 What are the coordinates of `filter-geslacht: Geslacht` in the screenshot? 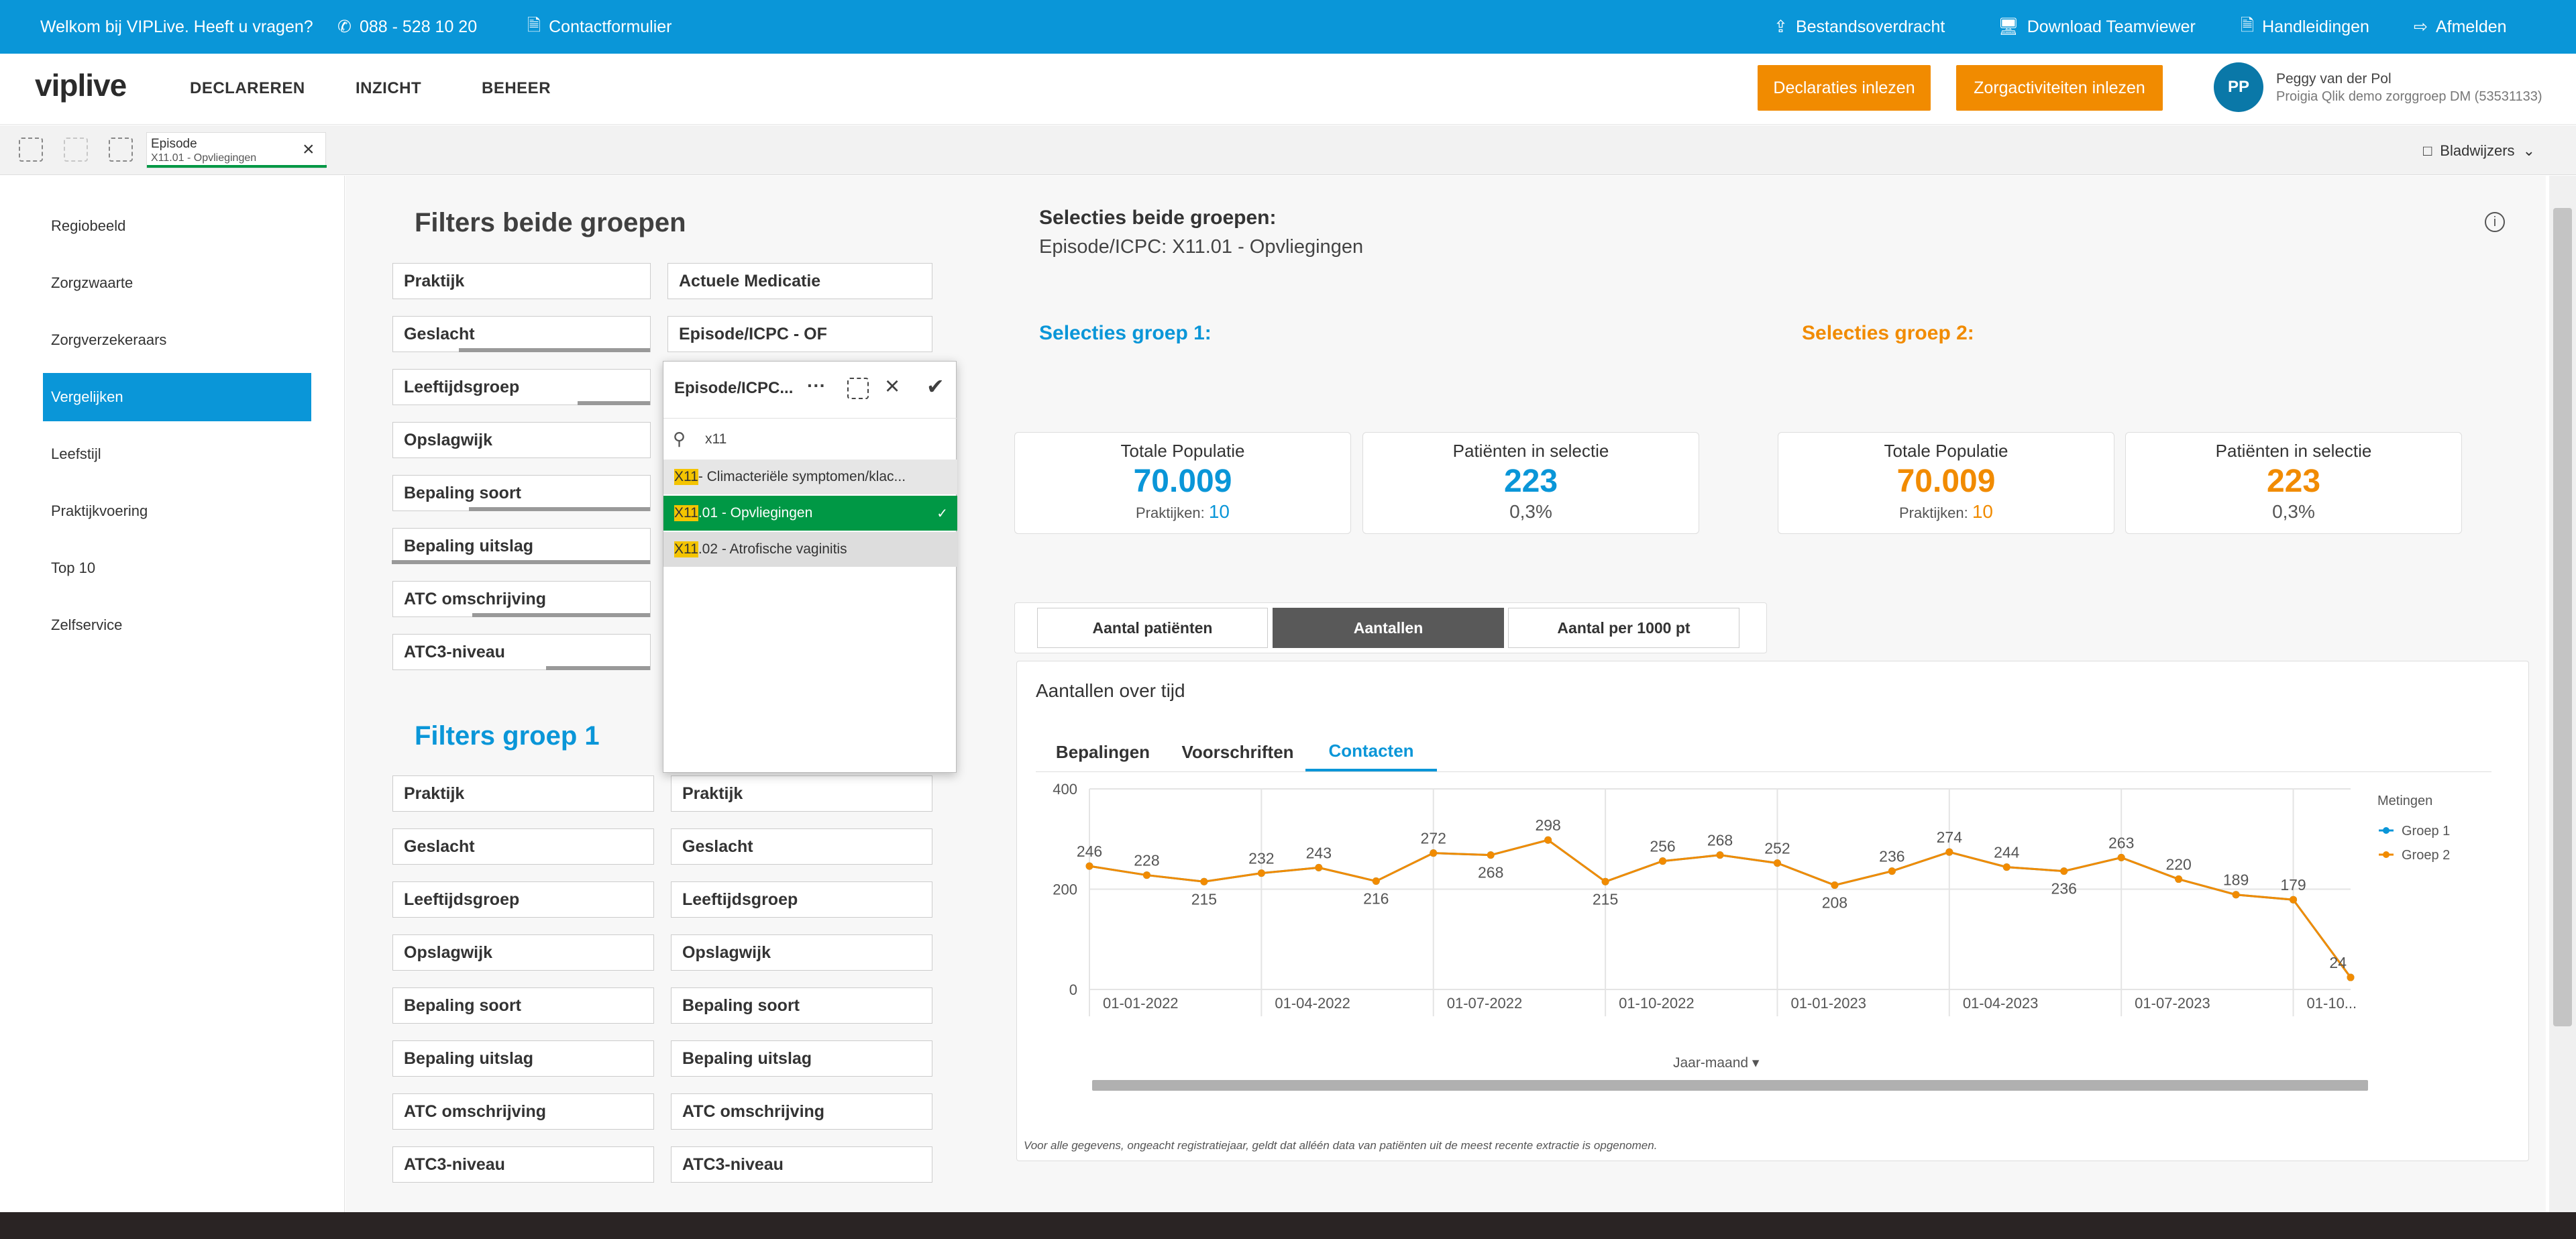 It's located at (521, 334).